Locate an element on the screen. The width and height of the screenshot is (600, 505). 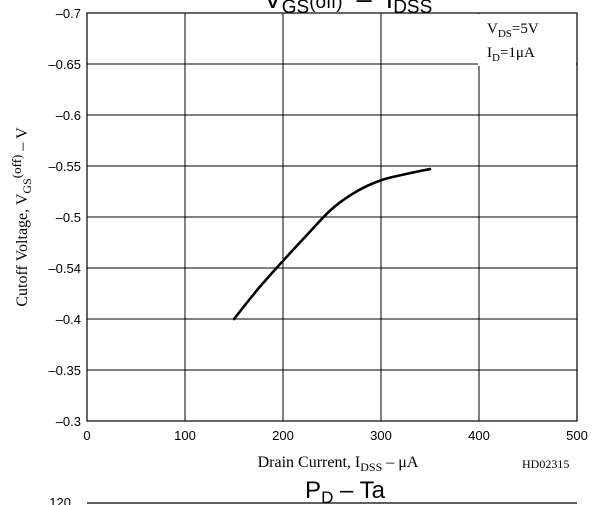
series-group is located at coordinates (332, 244).